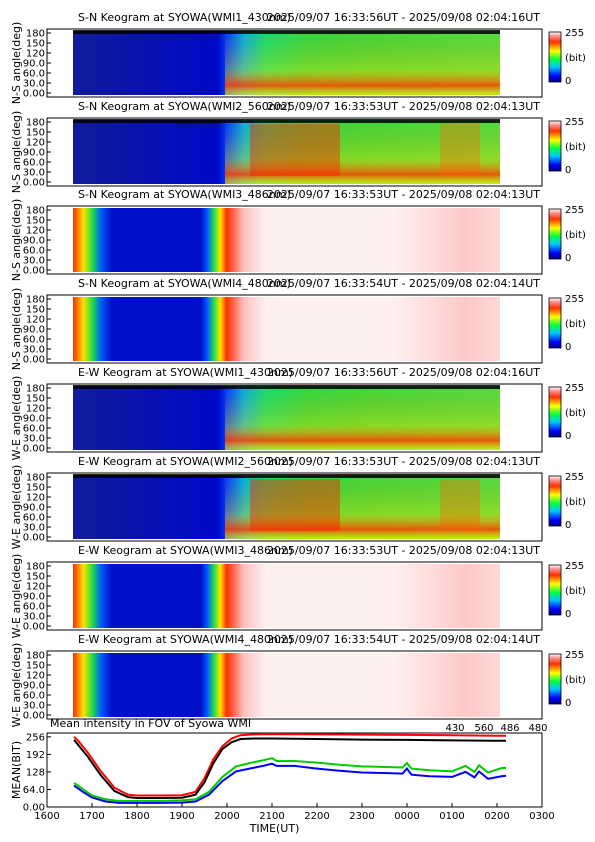 Image resolution: width=595 pixels, height=842 pixels. What do you see at coordinates (185, 372) in the screenshot?
I see `panel-title: E-W Keogram at SYOWA(WMI1_430nm)` at bounding box center [185, 372].